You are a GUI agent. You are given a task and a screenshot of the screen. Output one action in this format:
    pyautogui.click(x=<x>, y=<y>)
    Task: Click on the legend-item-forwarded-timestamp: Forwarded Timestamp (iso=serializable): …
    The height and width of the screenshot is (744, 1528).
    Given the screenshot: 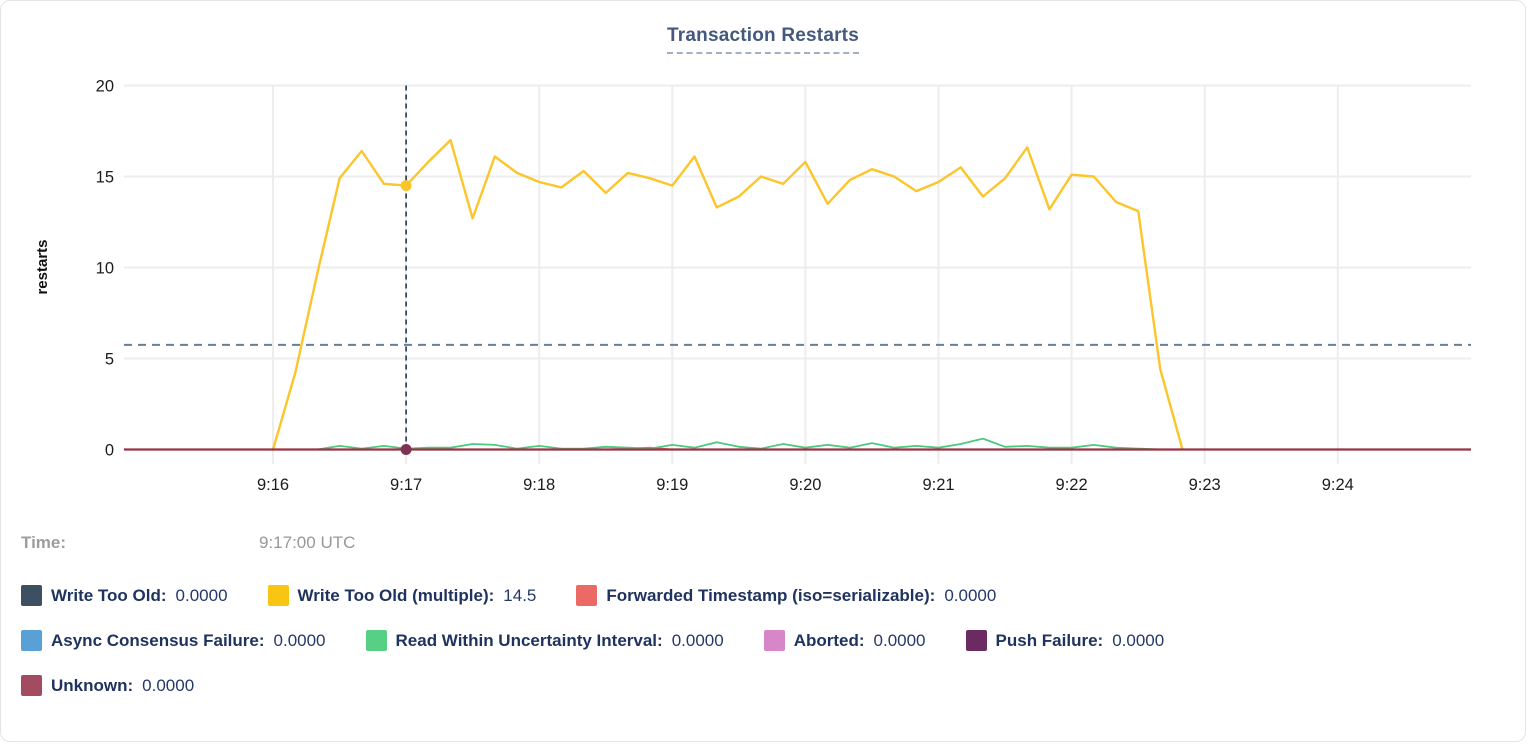 What is the action you would take?
    pyautogui.click(x=786, y=595)
    